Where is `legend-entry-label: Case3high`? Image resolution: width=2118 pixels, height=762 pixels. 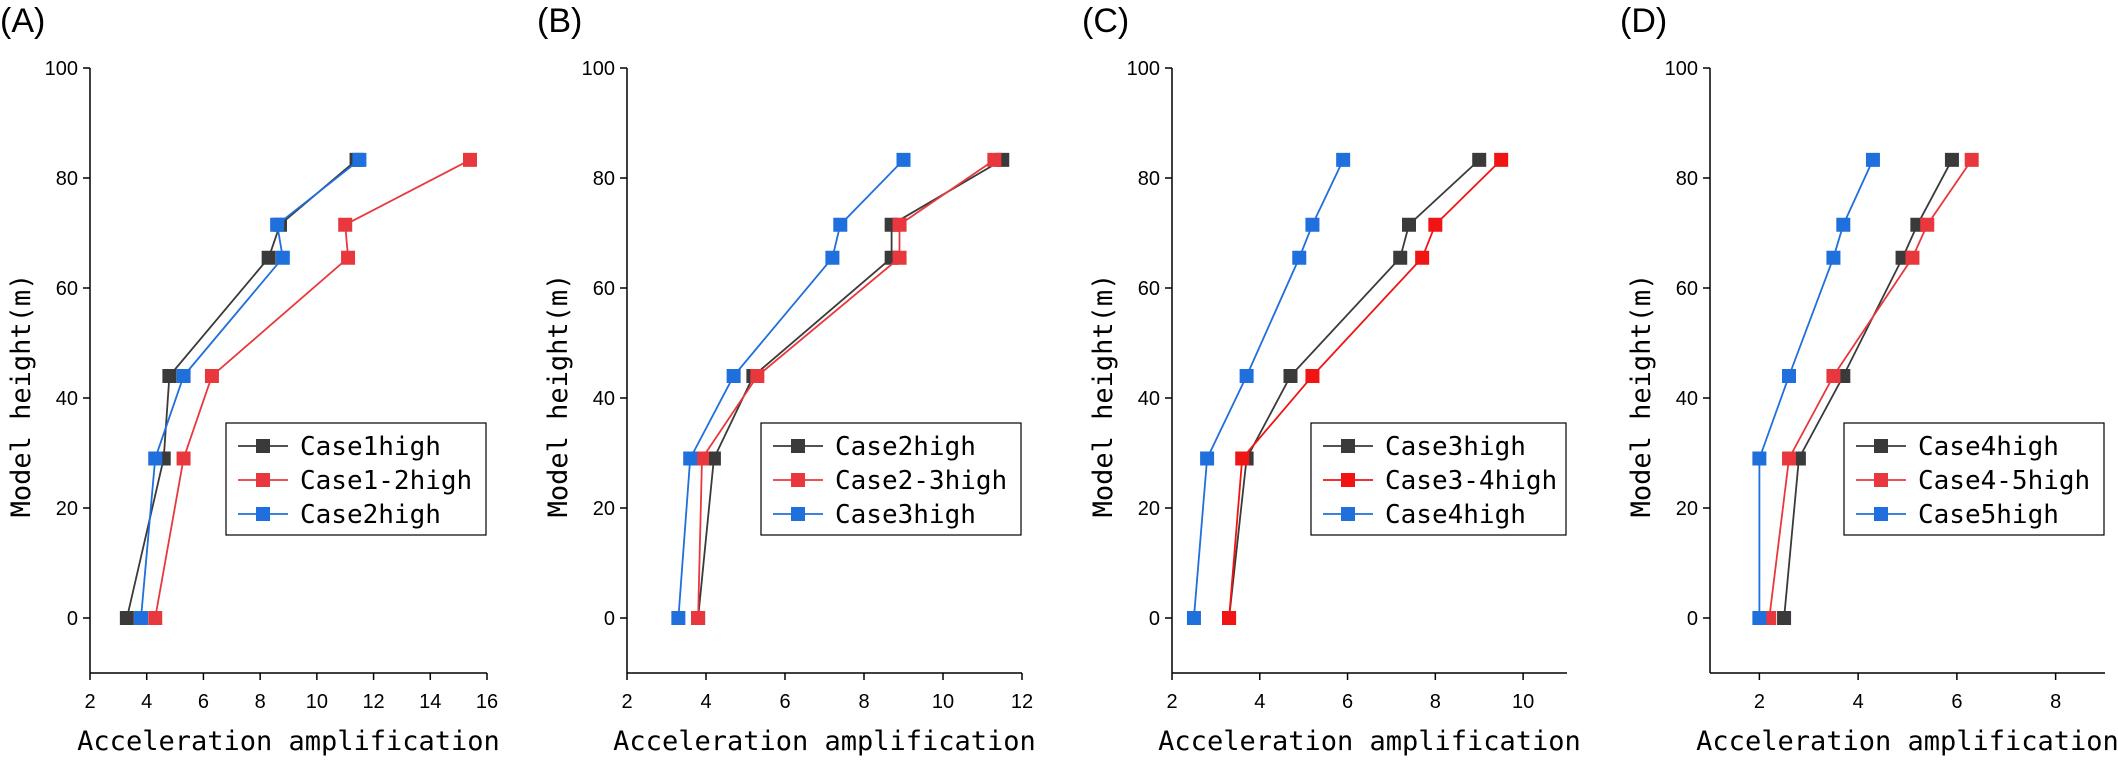 legend-entry-label: Case3high is located at coordinates (905, 515).